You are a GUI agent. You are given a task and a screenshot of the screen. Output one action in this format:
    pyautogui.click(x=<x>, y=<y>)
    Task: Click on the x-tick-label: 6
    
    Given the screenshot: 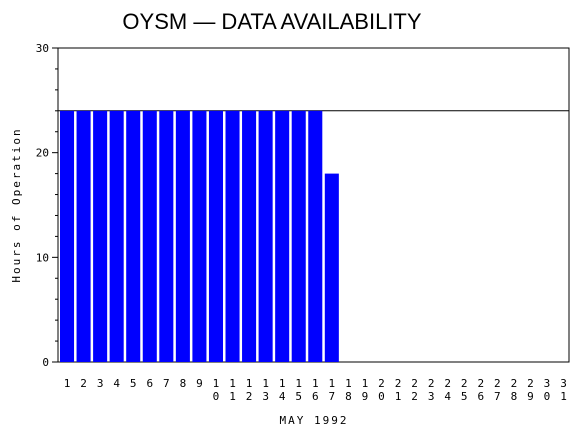 What is the action you would take?
    pyautogui.click(x=149, y=383)
    